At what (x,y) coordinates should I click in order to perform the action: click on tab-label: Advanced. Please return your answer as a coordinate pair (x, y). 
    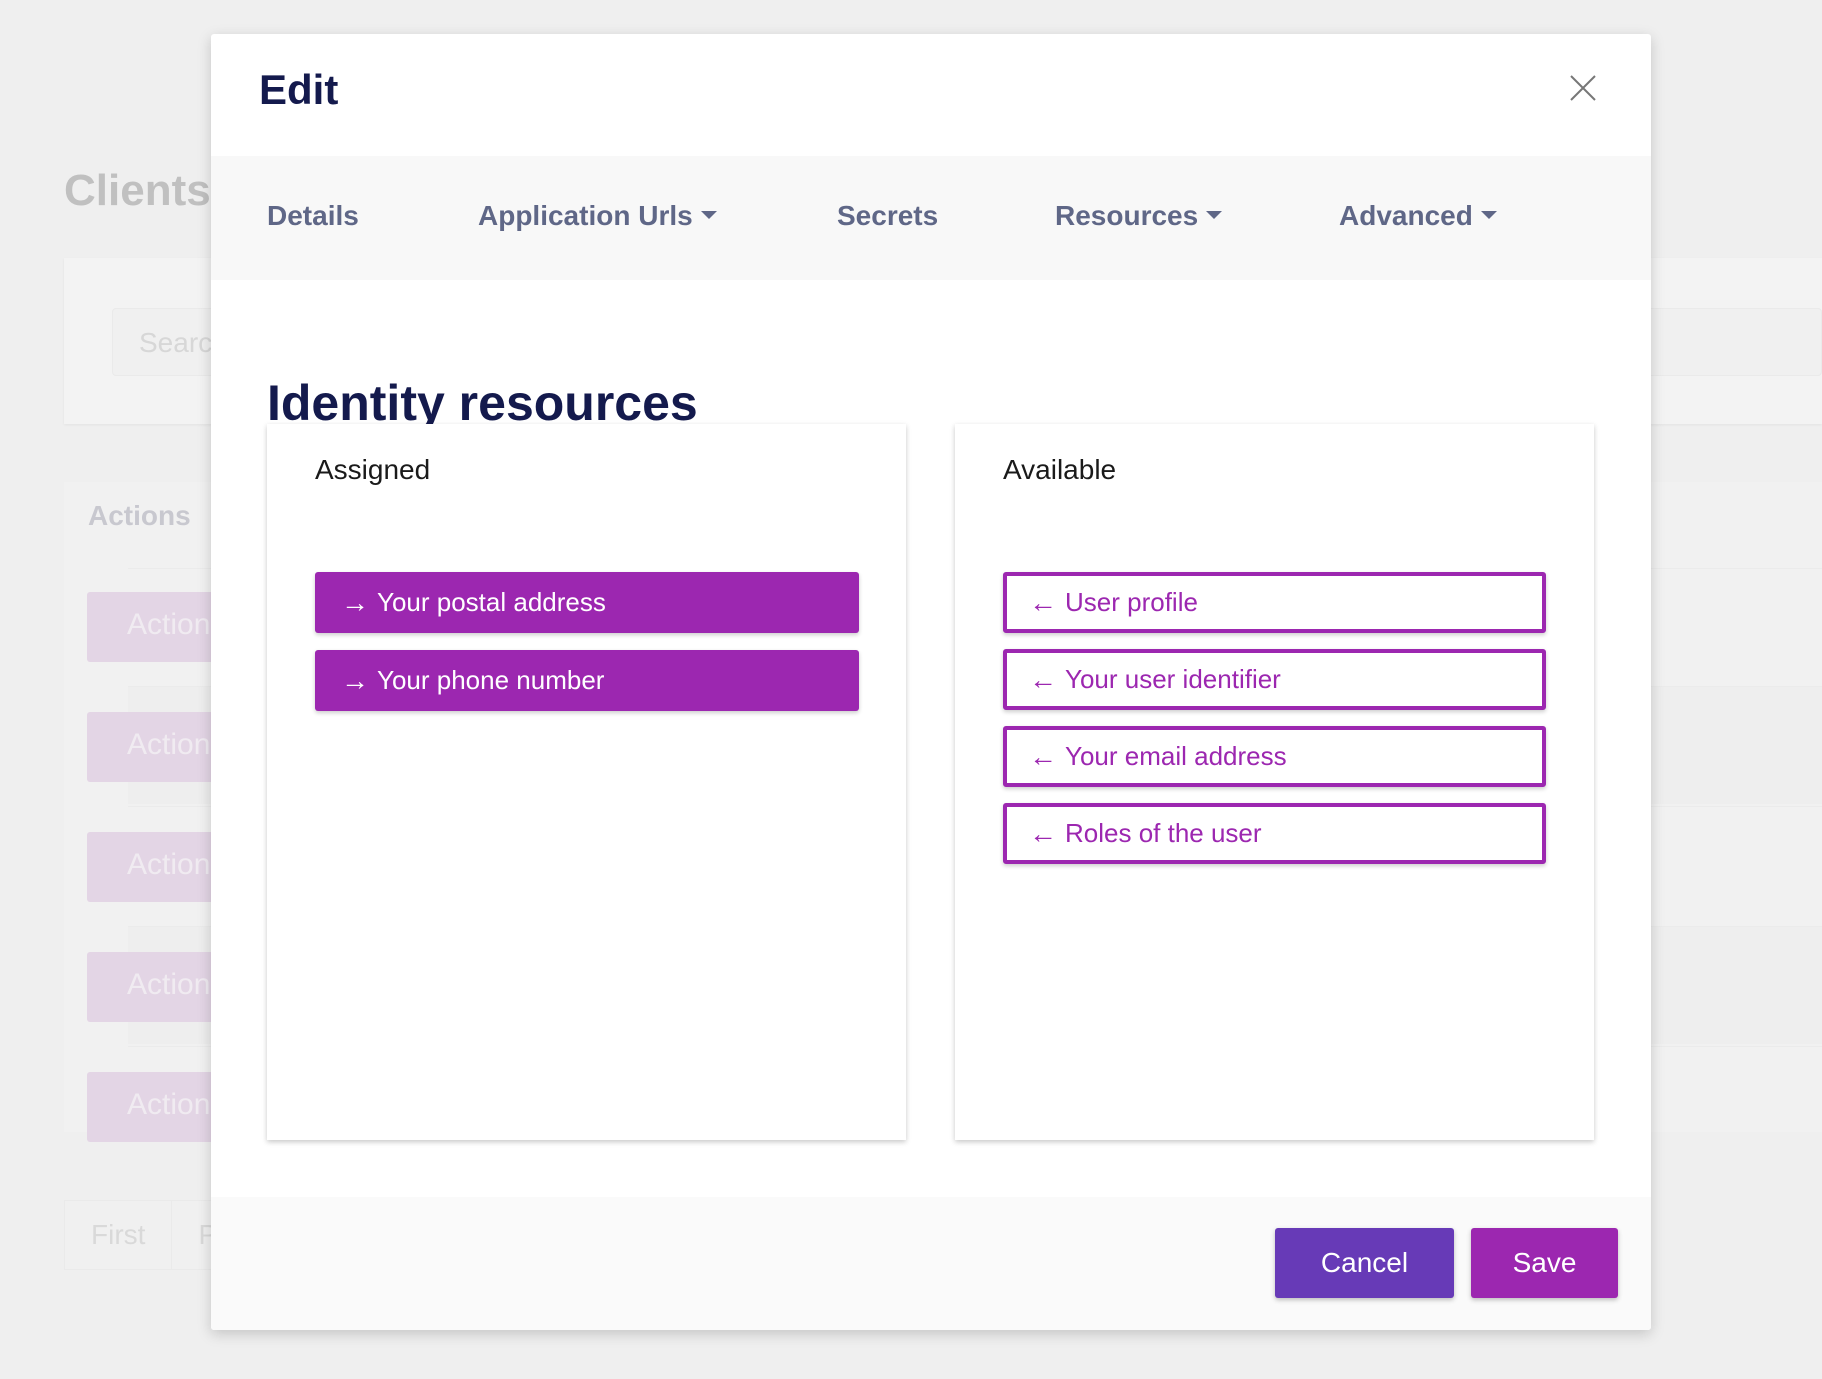
    Looking at the image, I should click on (1406, 215).